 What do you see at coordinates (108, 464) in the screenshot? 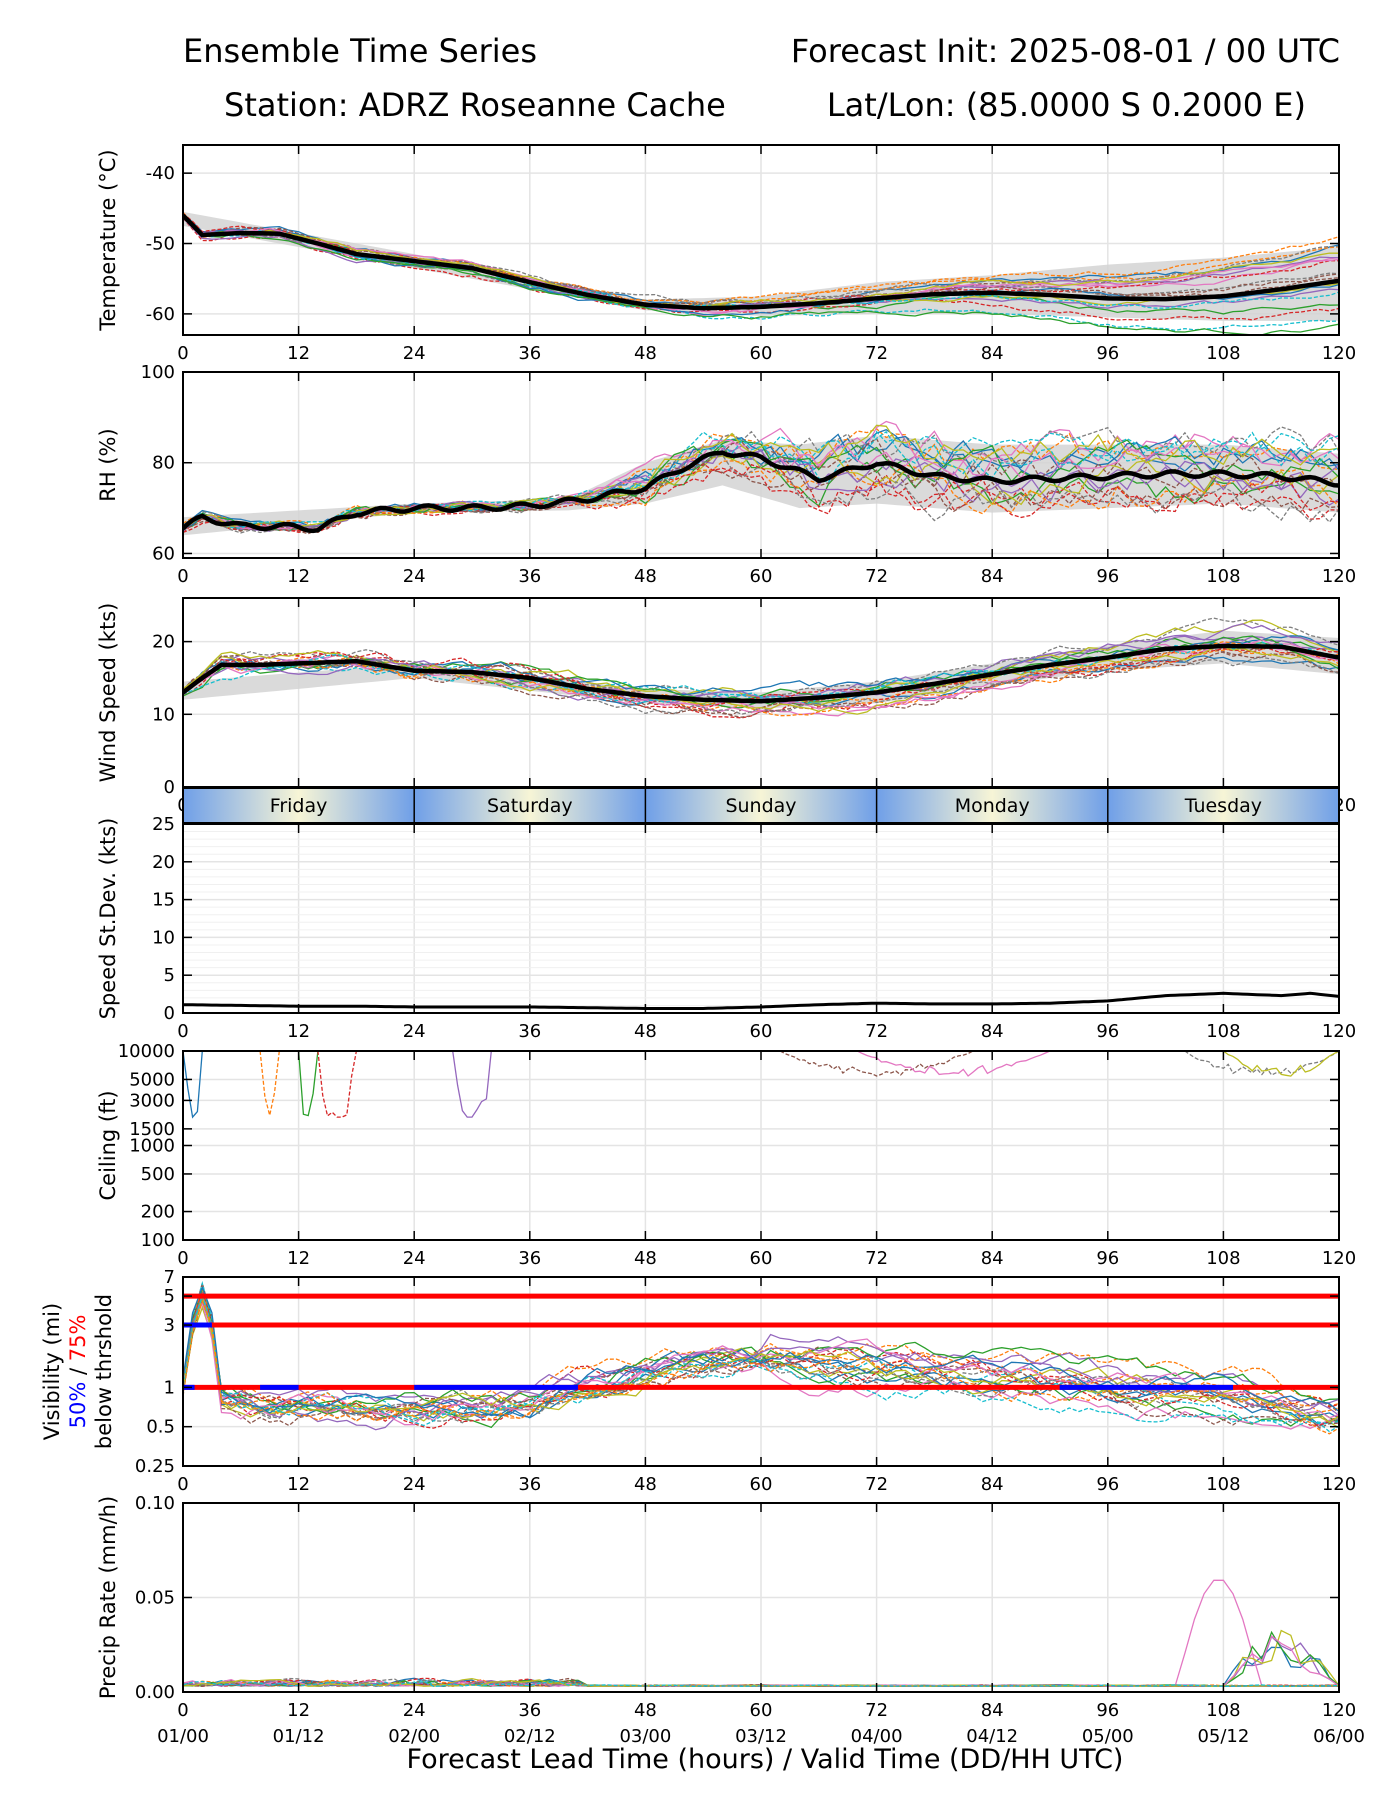
I see `y-axis-label: RH (%)` at bounding box center [108, 464].